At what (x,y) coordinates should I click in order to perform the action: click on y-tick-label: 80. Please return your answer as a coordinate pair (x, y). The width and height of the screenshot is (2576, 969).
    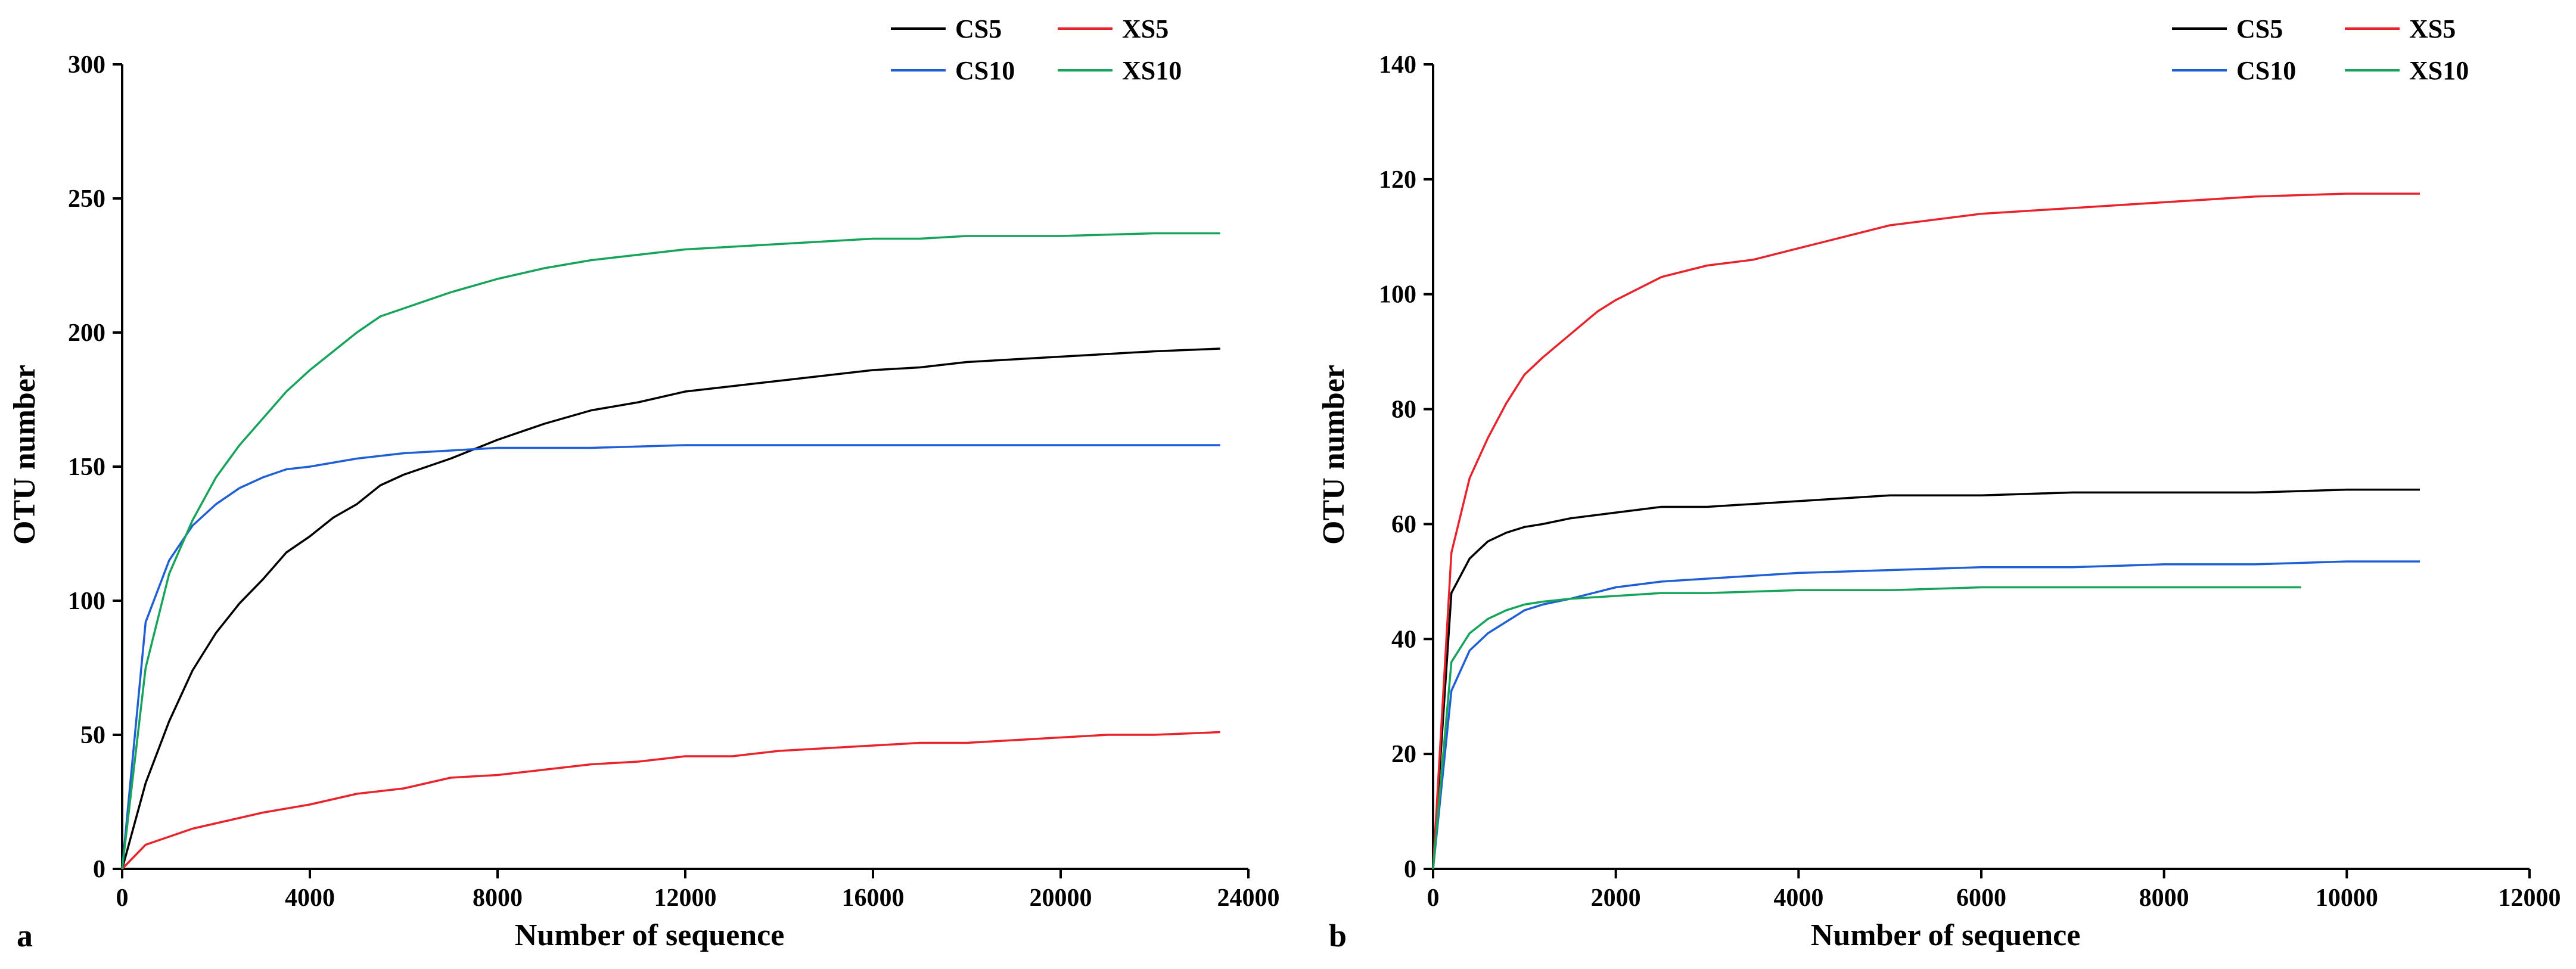
    Looking at the image, I should click on (1403, 410).